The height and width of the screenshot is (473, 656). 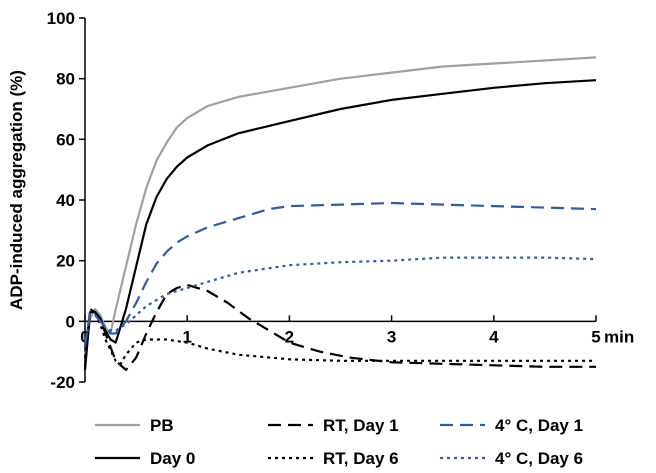 What do you see at coordinates (340, 330) in the screenshot?
I see `x-ticks: 0 1 2 3 4 5` at bounding box center [340, 330].